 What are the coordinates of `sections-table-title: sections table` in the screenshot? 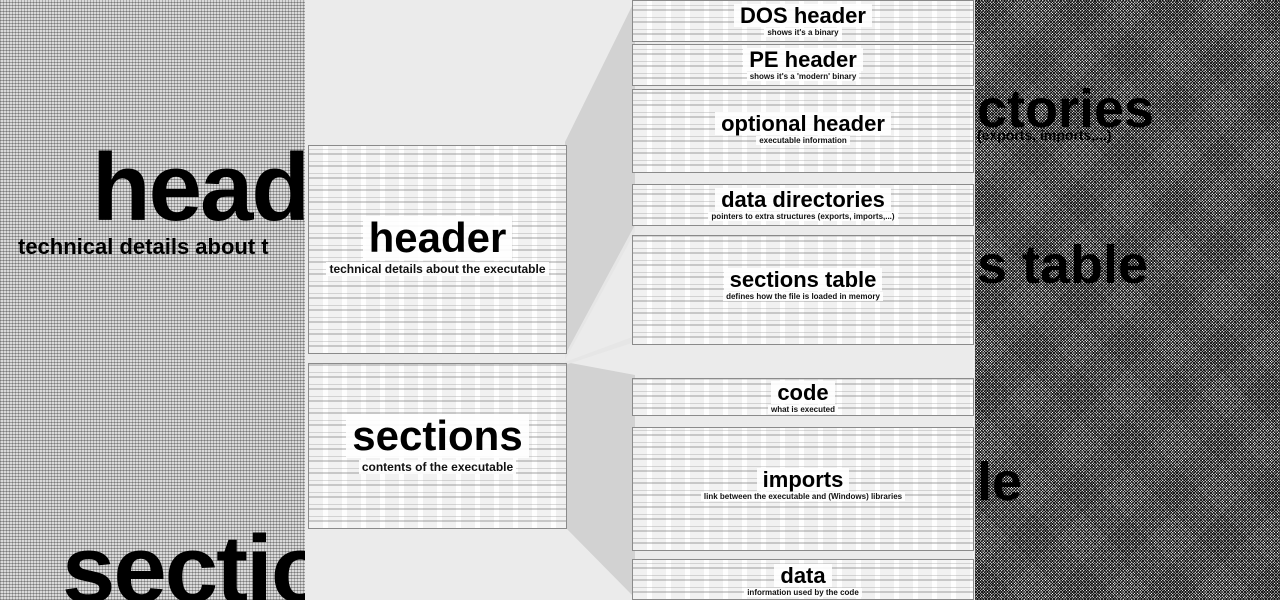 It's located at (803, 279).